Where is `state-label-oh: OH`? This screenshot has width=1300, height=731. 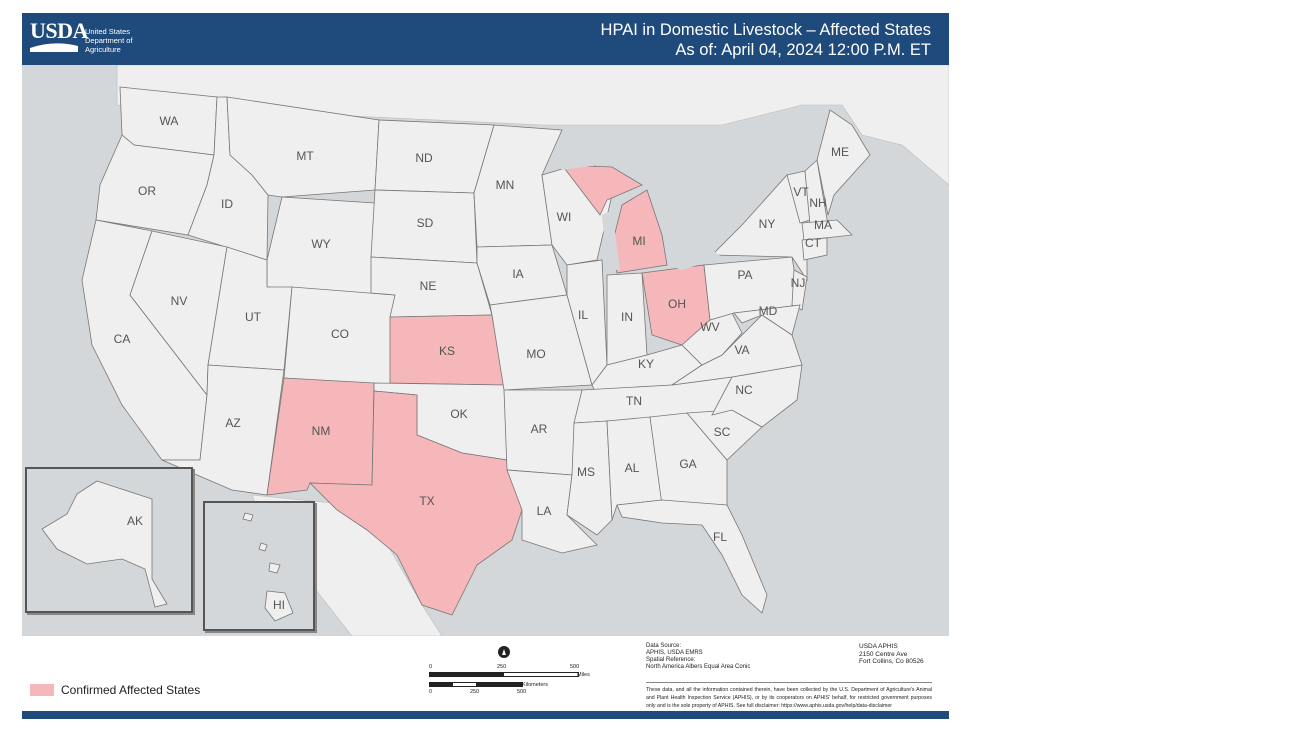
state-label-oh: OH is located at coordinates (677, 304).